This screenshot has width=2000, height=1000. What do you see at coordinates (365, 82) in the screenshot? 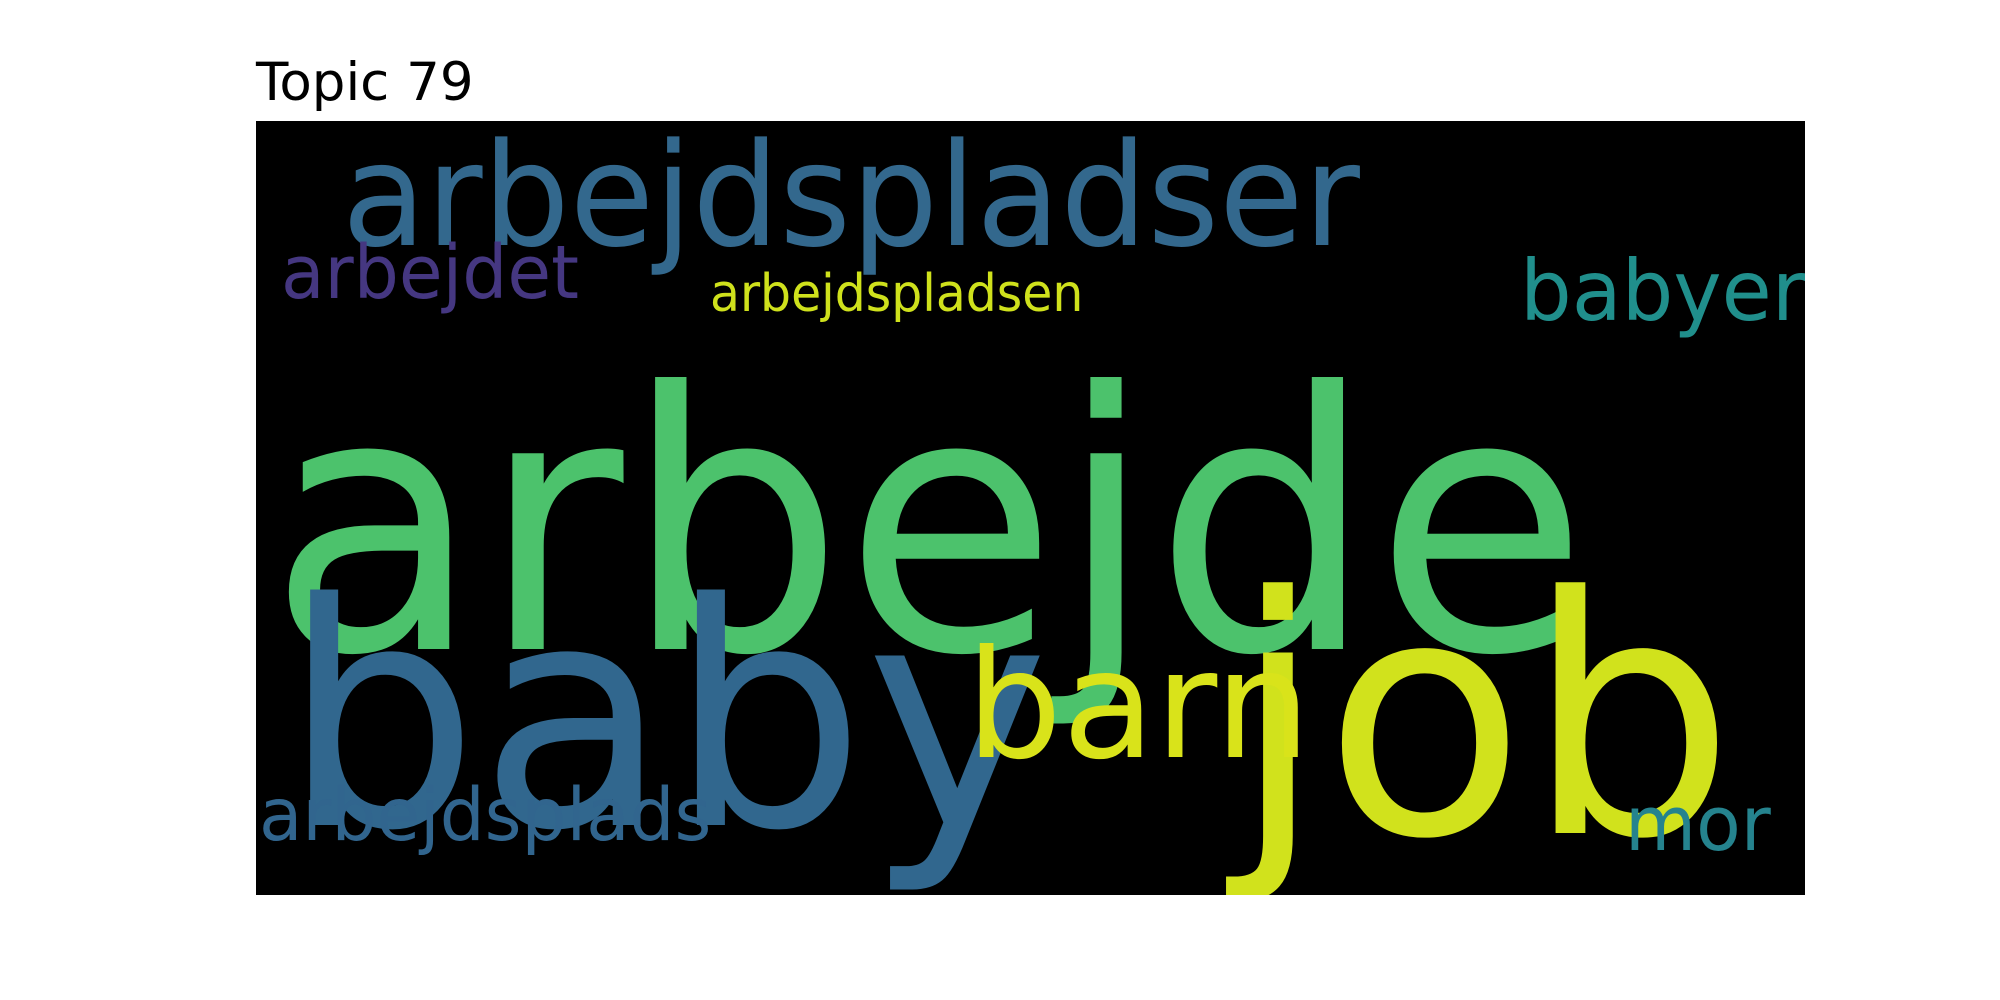
I see `chart-title: Topic 79` at bounding box center [365, 82].